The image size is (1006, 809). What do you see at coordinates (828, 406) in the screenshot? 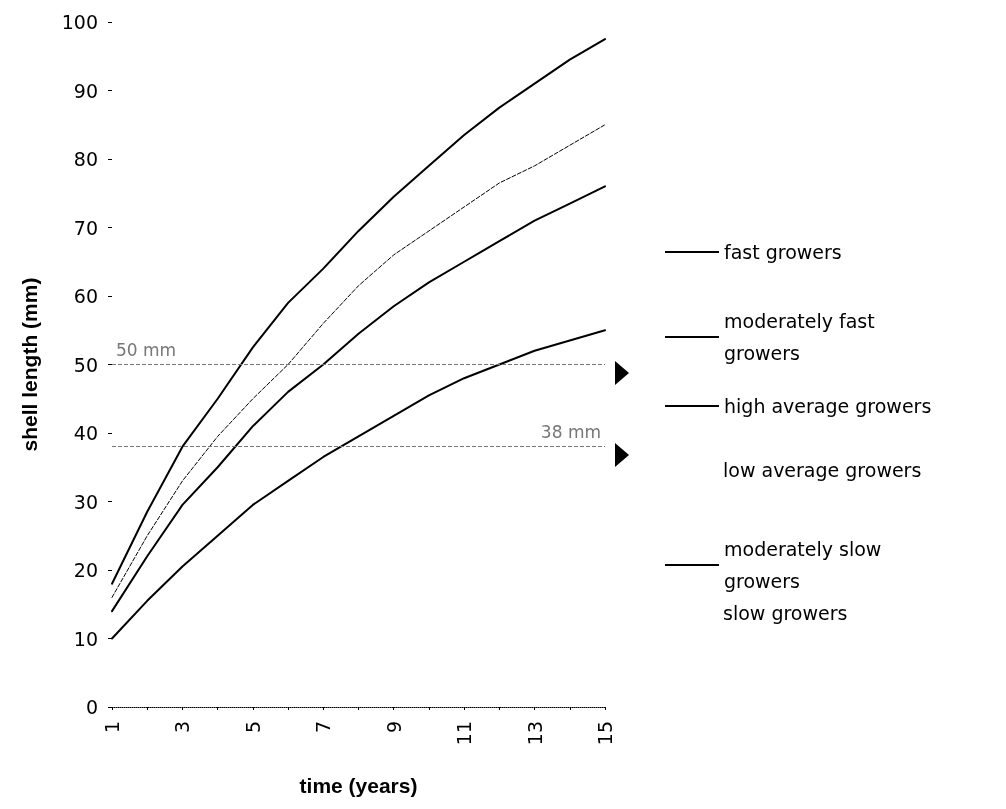
I see `legend-label: high average growers` at bounding box center [828, 406].